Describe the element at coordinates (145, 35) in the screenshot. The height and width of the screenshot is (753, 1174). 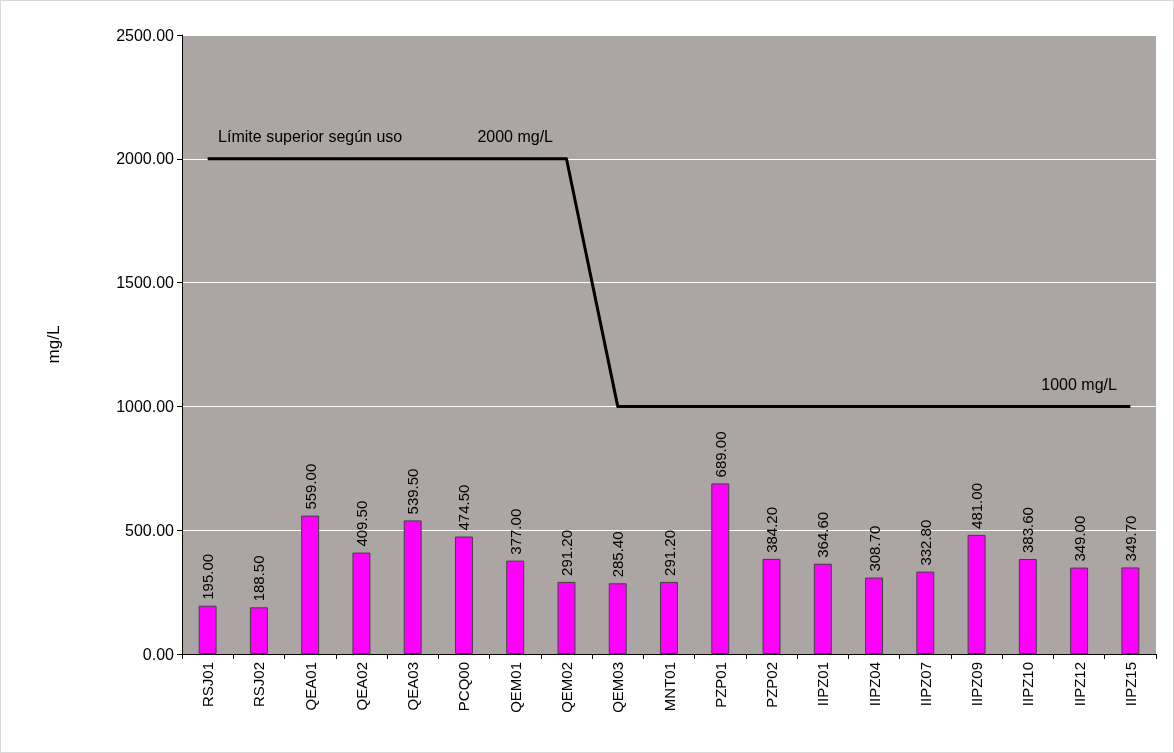
I see `y-tick-label: 2500.00` at that location.